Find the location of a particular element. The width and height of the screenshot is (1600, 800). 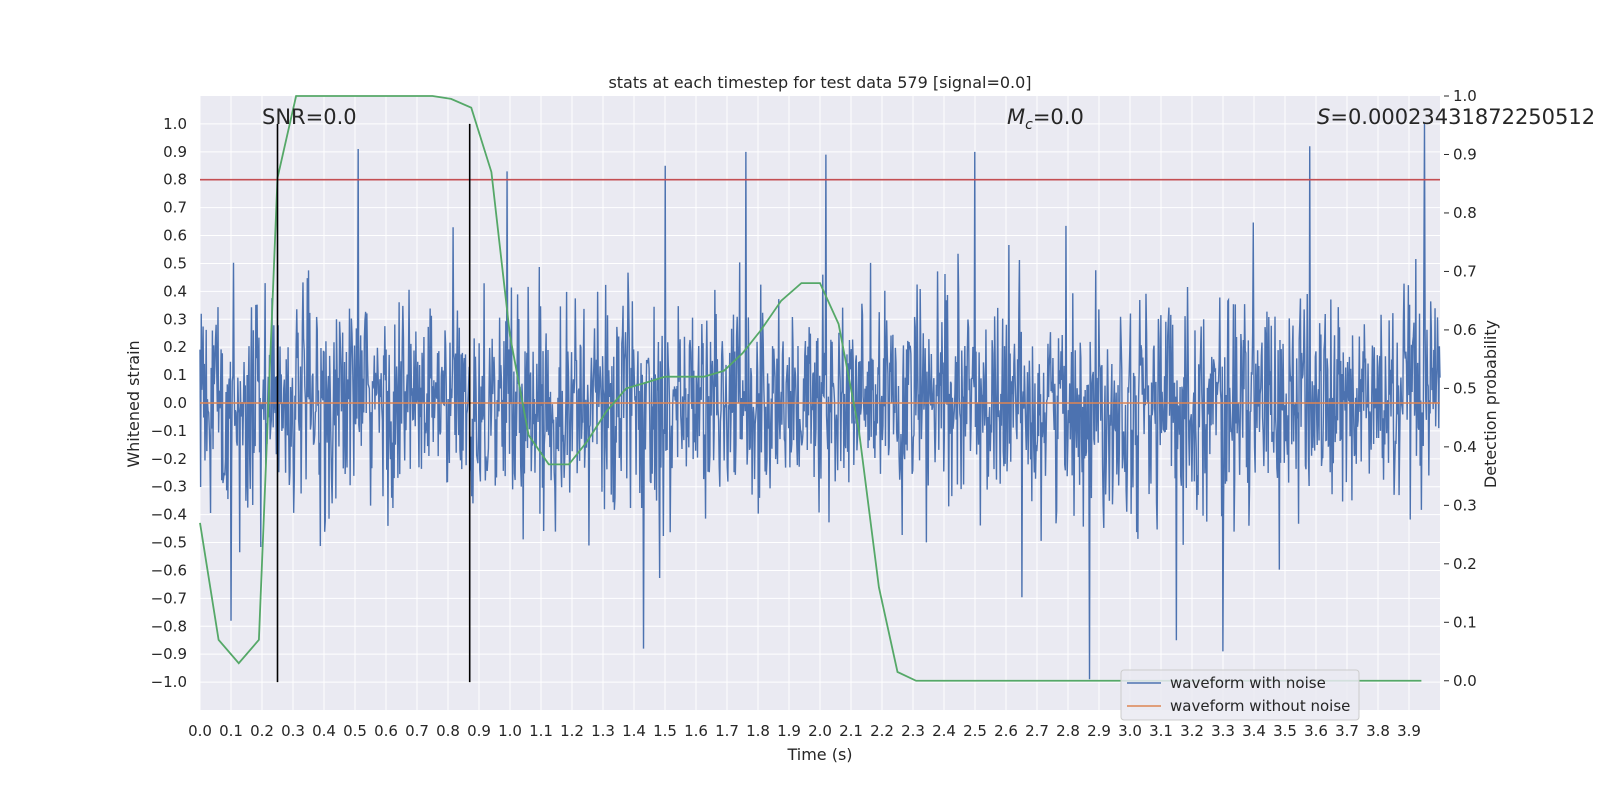

y-right-tick-label: 0.4 is located at coordinates (1465, 447).